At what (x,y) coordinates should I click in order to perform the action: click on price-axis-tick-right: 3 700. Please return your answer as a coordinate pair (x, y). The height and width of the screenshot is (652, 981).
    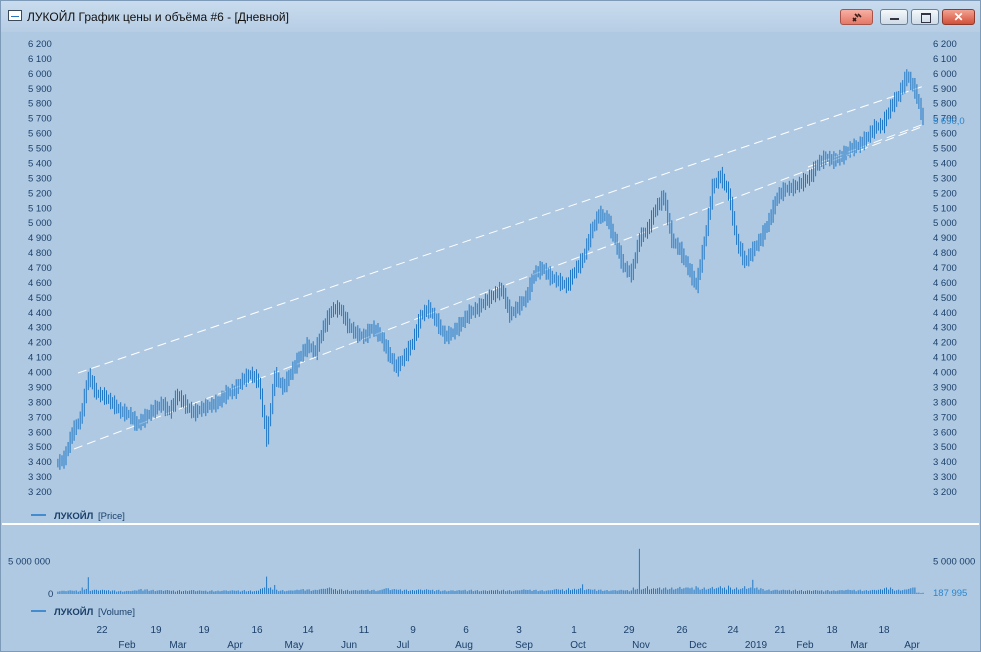
    Looking at the image, I should click on (945, 417).